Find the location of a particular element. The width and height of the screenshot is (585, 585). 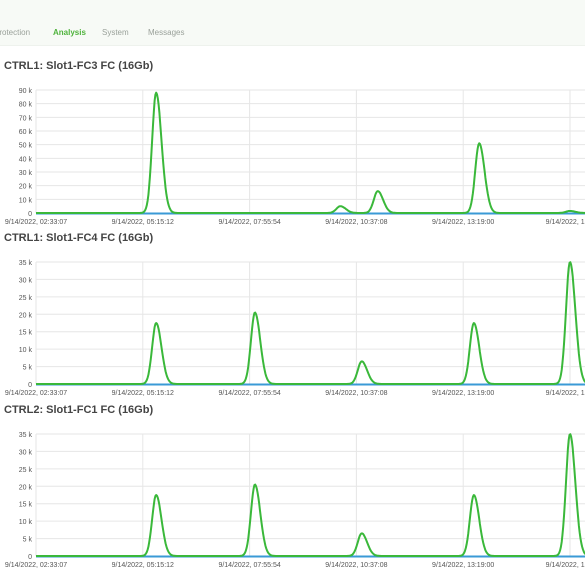

y-tick-label: 50 k is located at coordinates (26, 146).